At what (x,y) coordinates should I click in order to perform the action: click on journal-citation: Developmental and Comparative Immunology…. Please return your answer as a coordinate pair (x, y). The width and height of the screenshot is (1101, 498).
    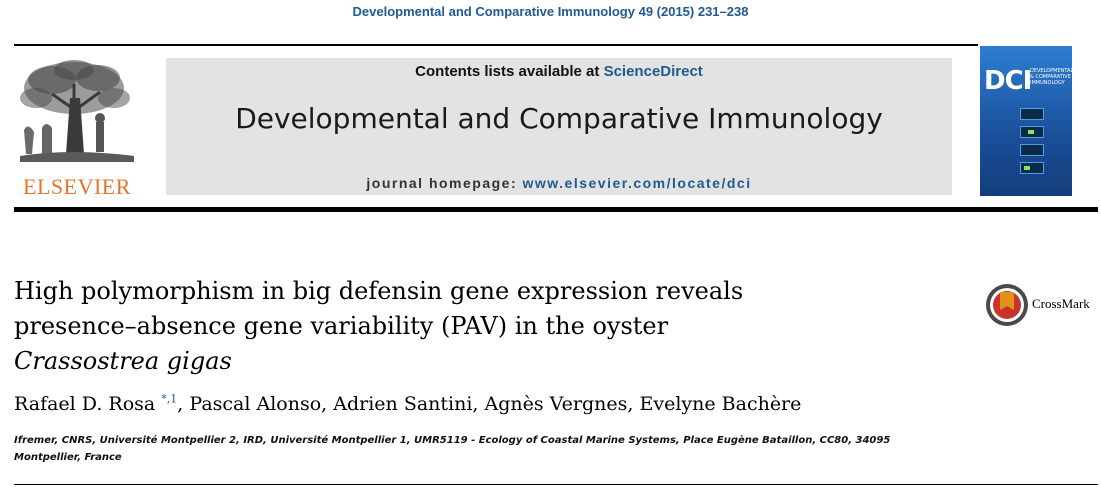
    Looking at the image, I should click on (550, 11).